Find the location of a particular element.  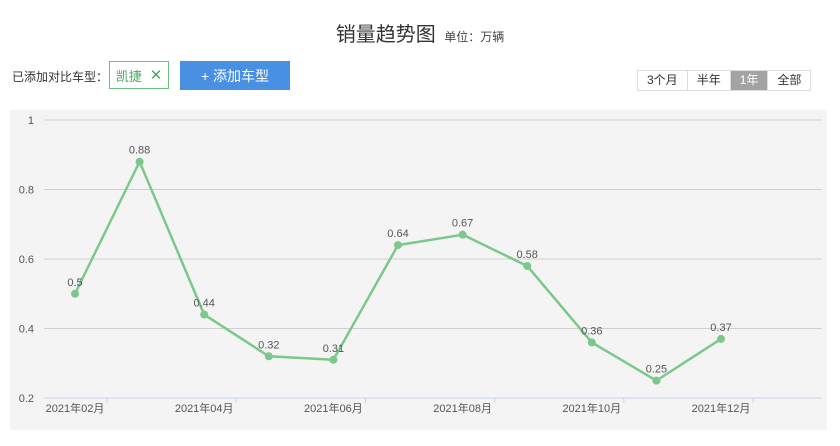

y-tick-label: 0.8 is located at coordinates (26, 191).